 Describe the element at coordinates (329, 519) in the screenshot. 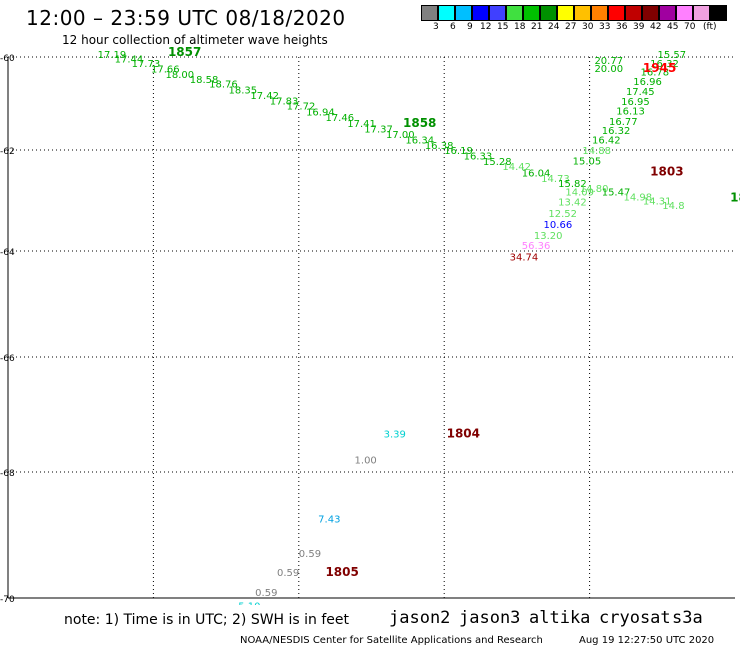

I see `wave-height-label: 7.43` at that location.